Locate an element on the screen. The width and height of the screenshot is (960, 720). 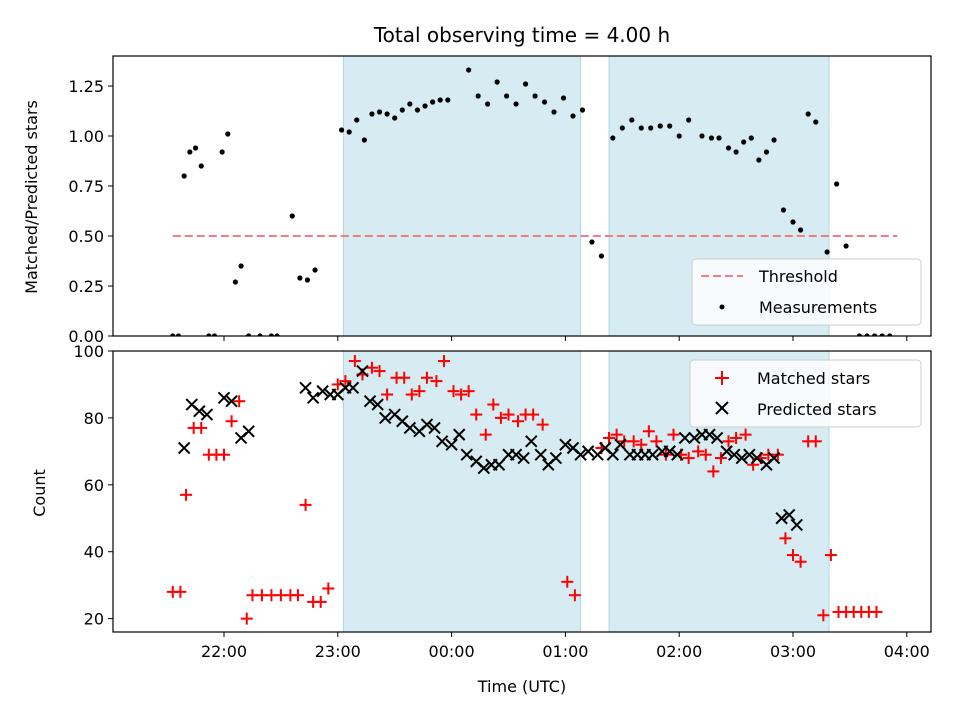
matched-legend-swatch is located at coordinates (722, 378).